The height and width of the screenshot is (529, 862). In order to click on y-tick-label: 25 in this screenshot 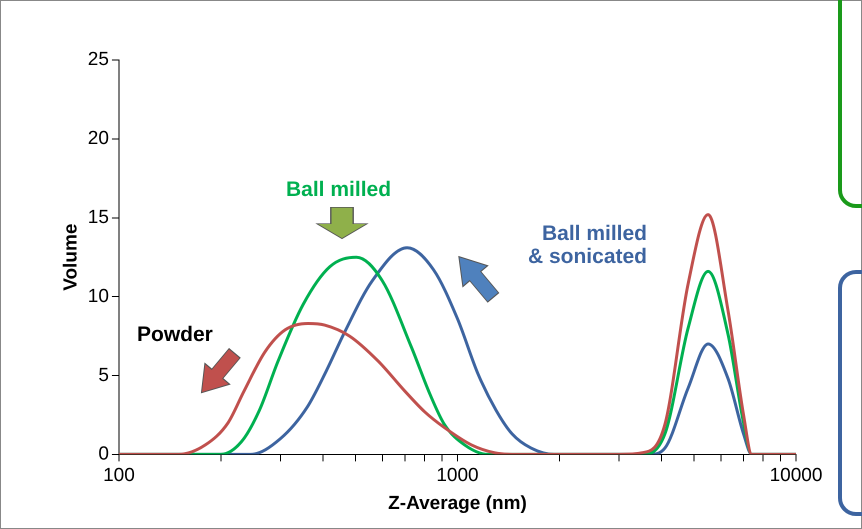, I will do `click(98, 59)`.